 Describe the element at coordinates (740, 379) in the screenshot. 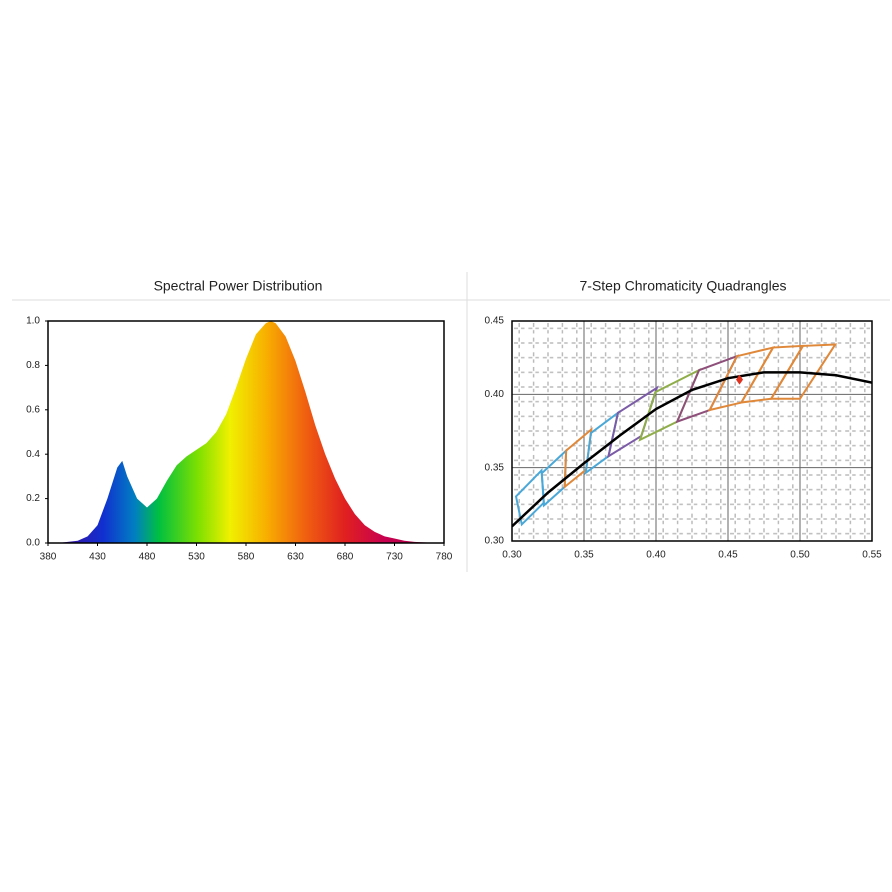

I see `measured-point` at that location.